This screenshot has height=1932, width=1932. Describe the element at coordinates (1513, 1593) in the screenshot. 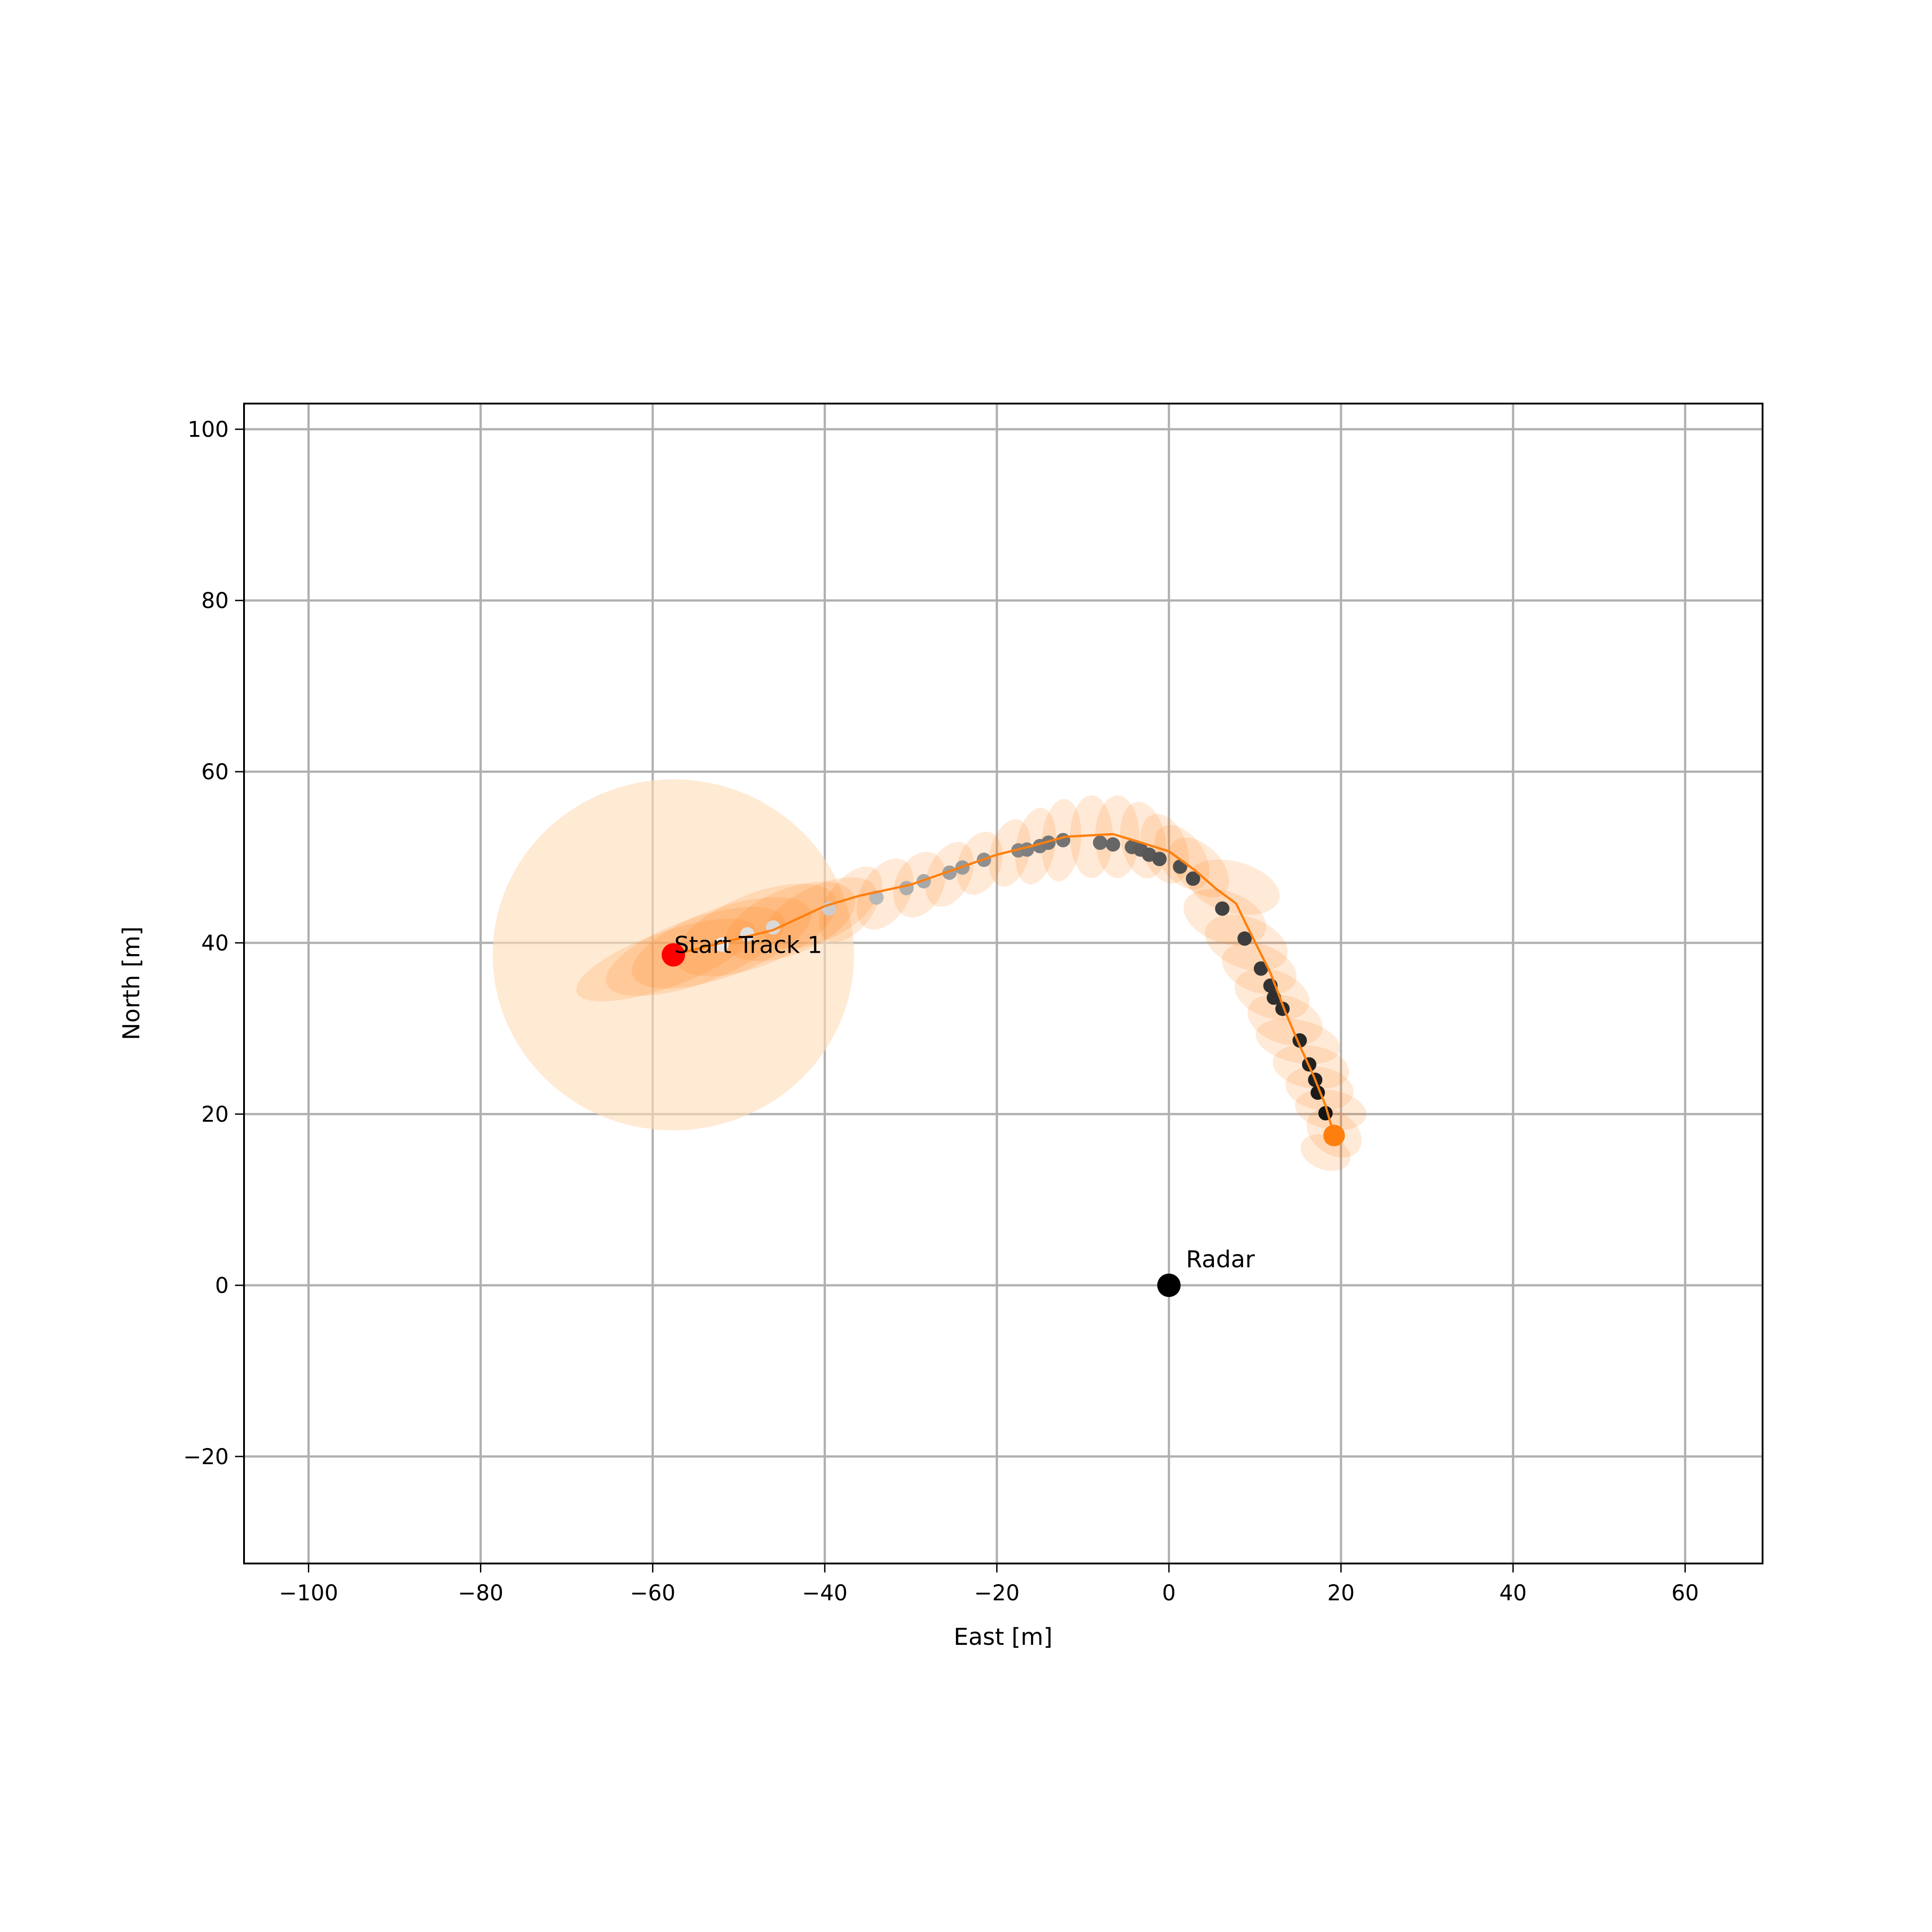

I see `x-tick-label: 40` at that location.